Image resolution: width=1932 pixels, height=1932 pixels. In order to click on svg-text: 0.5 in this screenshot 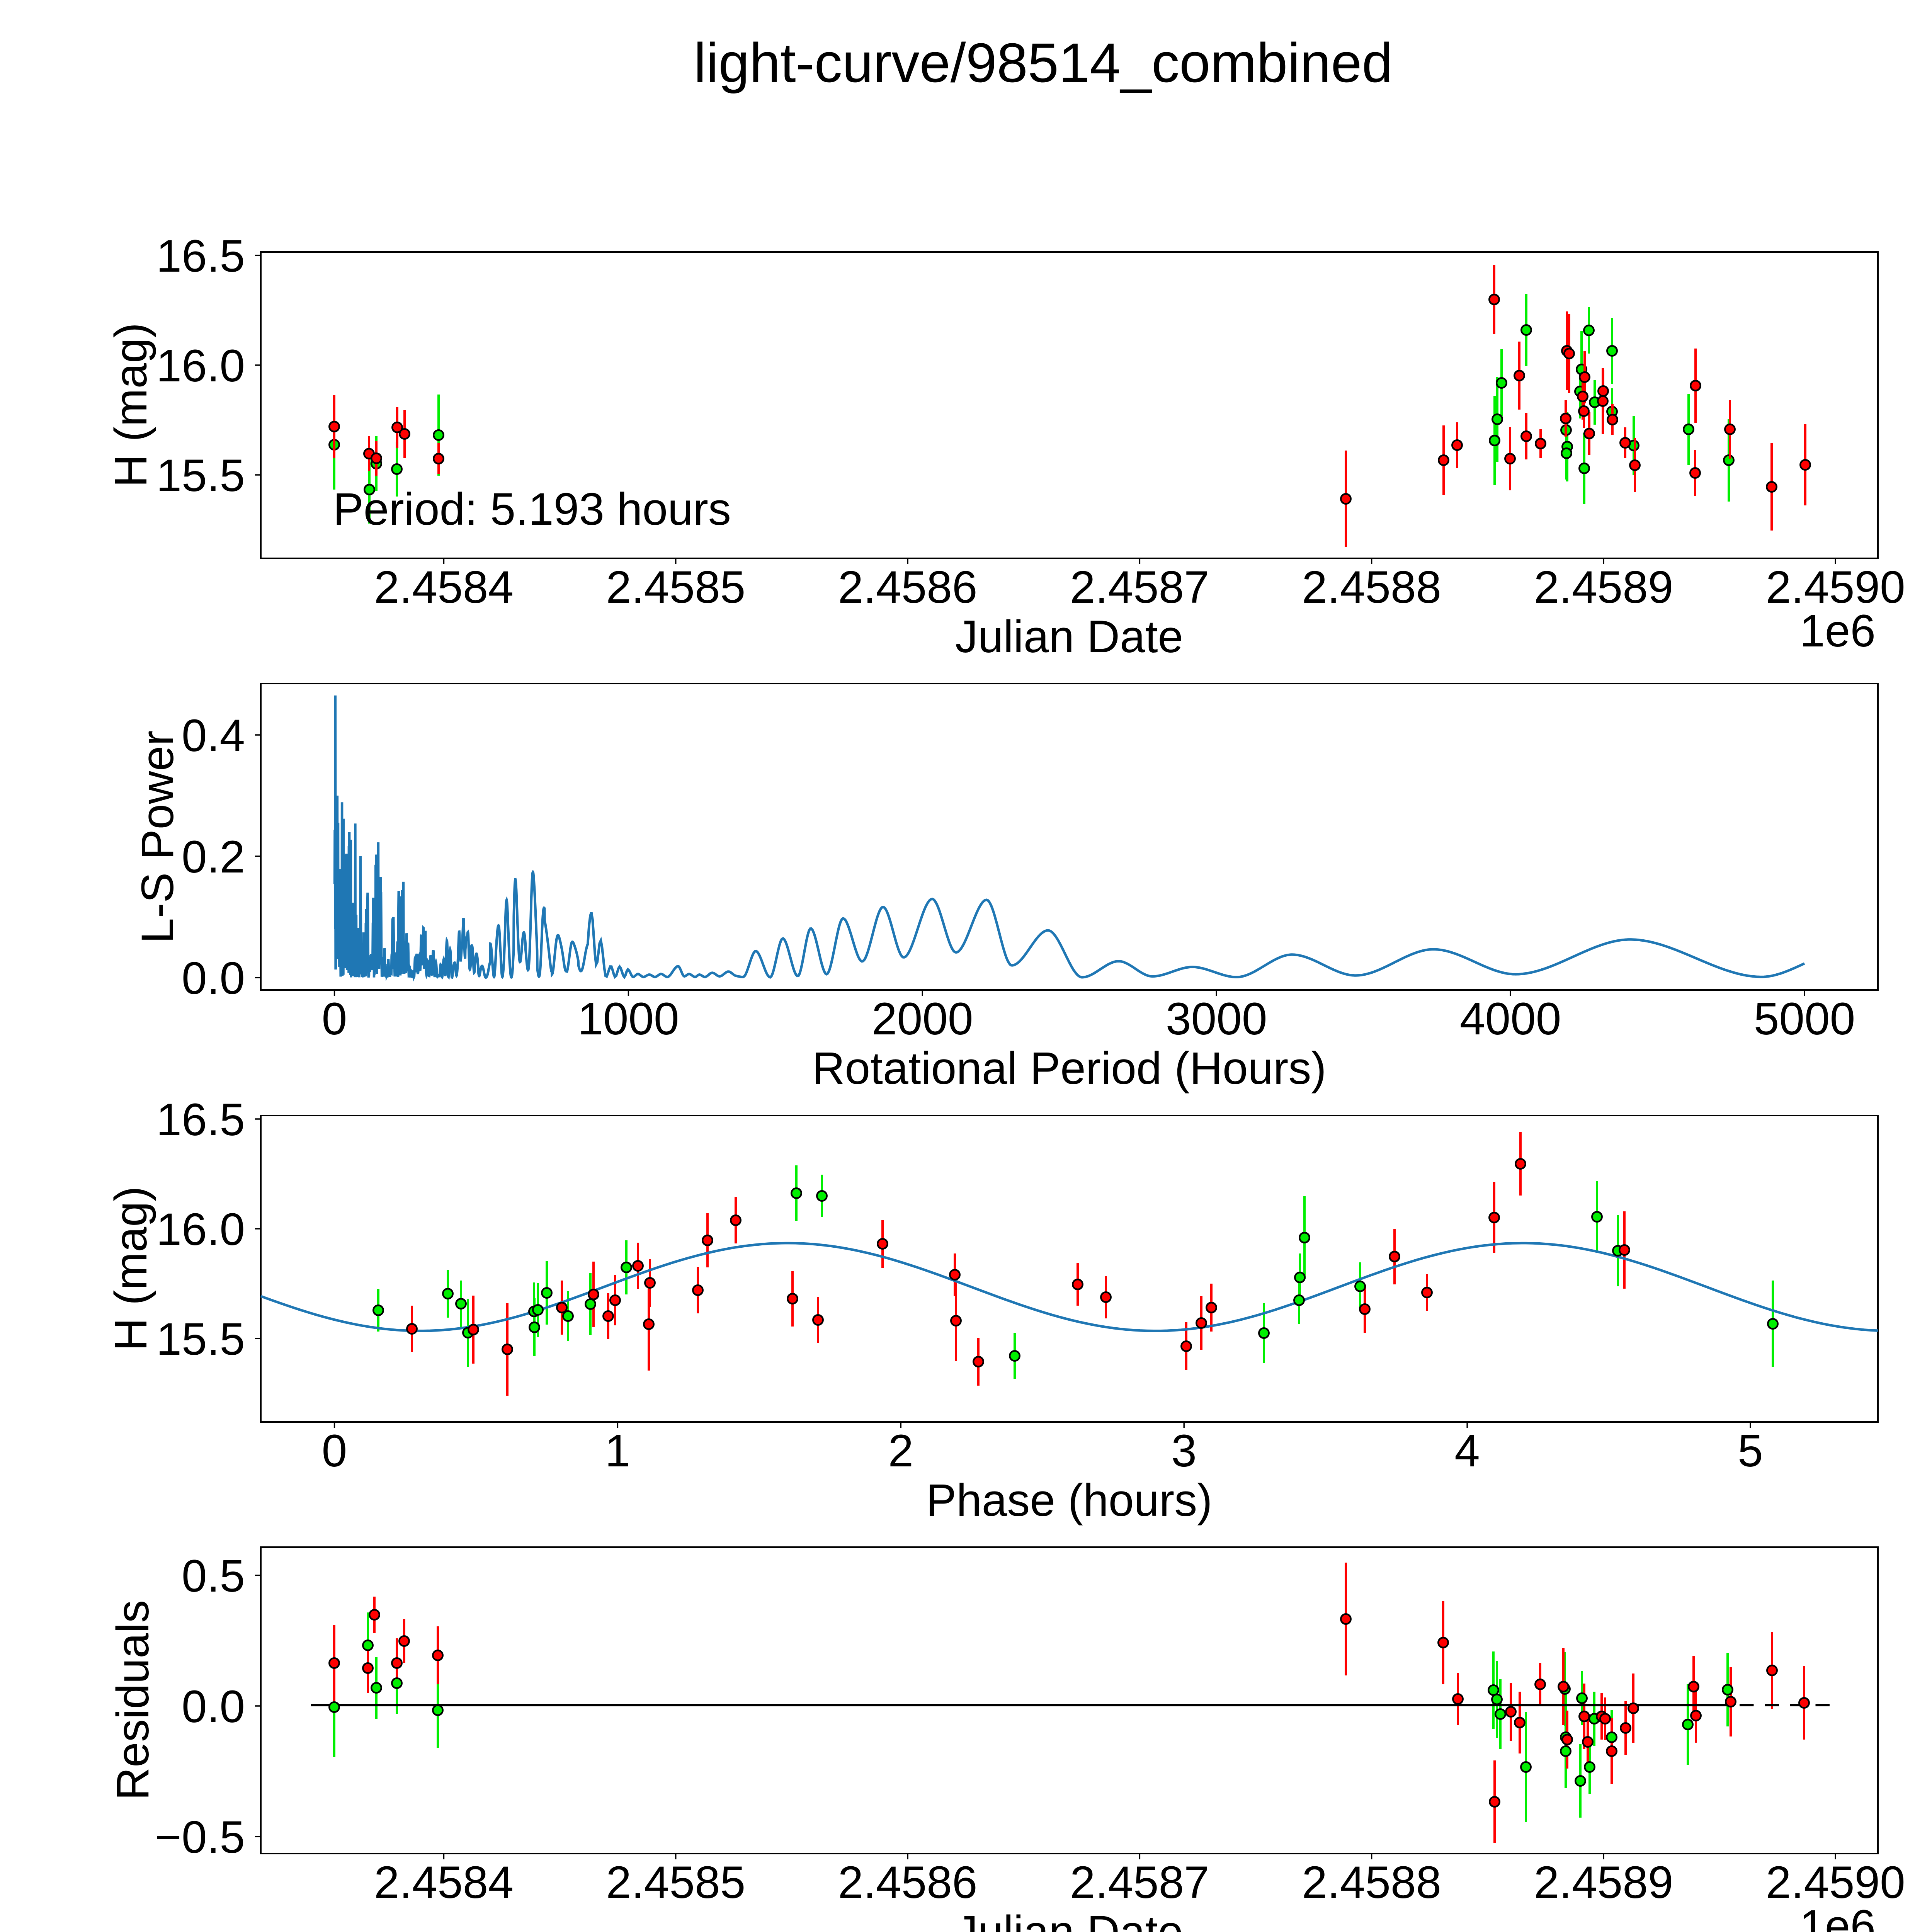, I will do `click(214, 1576)`.